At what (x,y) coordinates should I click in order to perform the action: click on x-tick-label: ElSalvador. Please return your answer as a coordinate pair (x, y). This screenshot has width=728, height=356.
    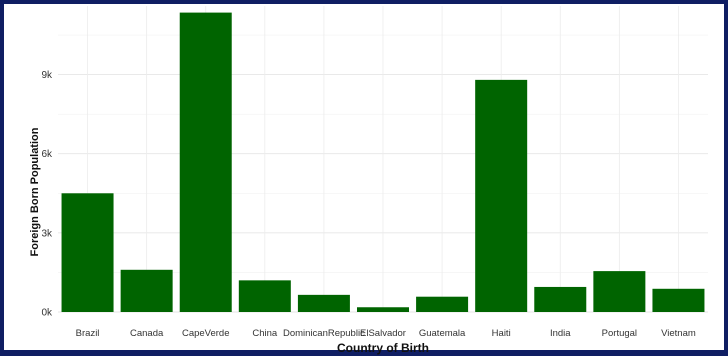
    Looking at the image, I should click on (383, 333).